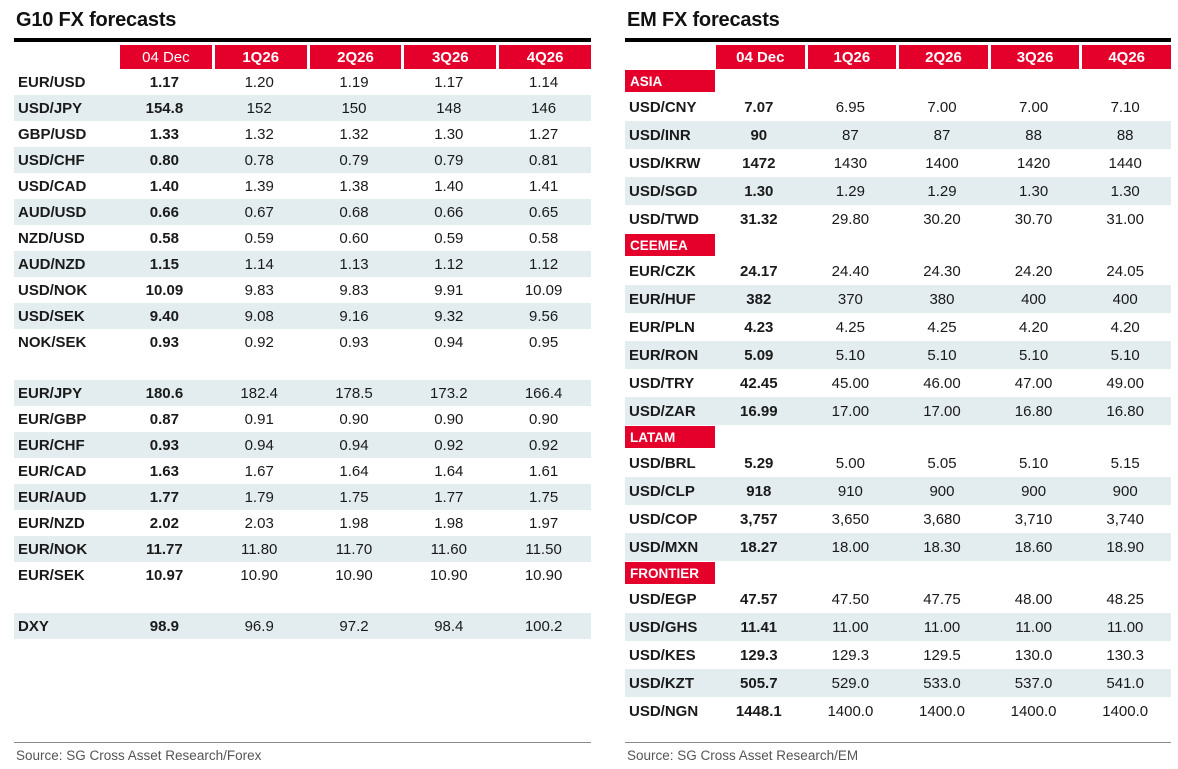 The height and width of the screenshot is (769, 1178). Describe the element at coordinates (942, 383) in the screenshot. I see `value-cell: 46.00` at that location.